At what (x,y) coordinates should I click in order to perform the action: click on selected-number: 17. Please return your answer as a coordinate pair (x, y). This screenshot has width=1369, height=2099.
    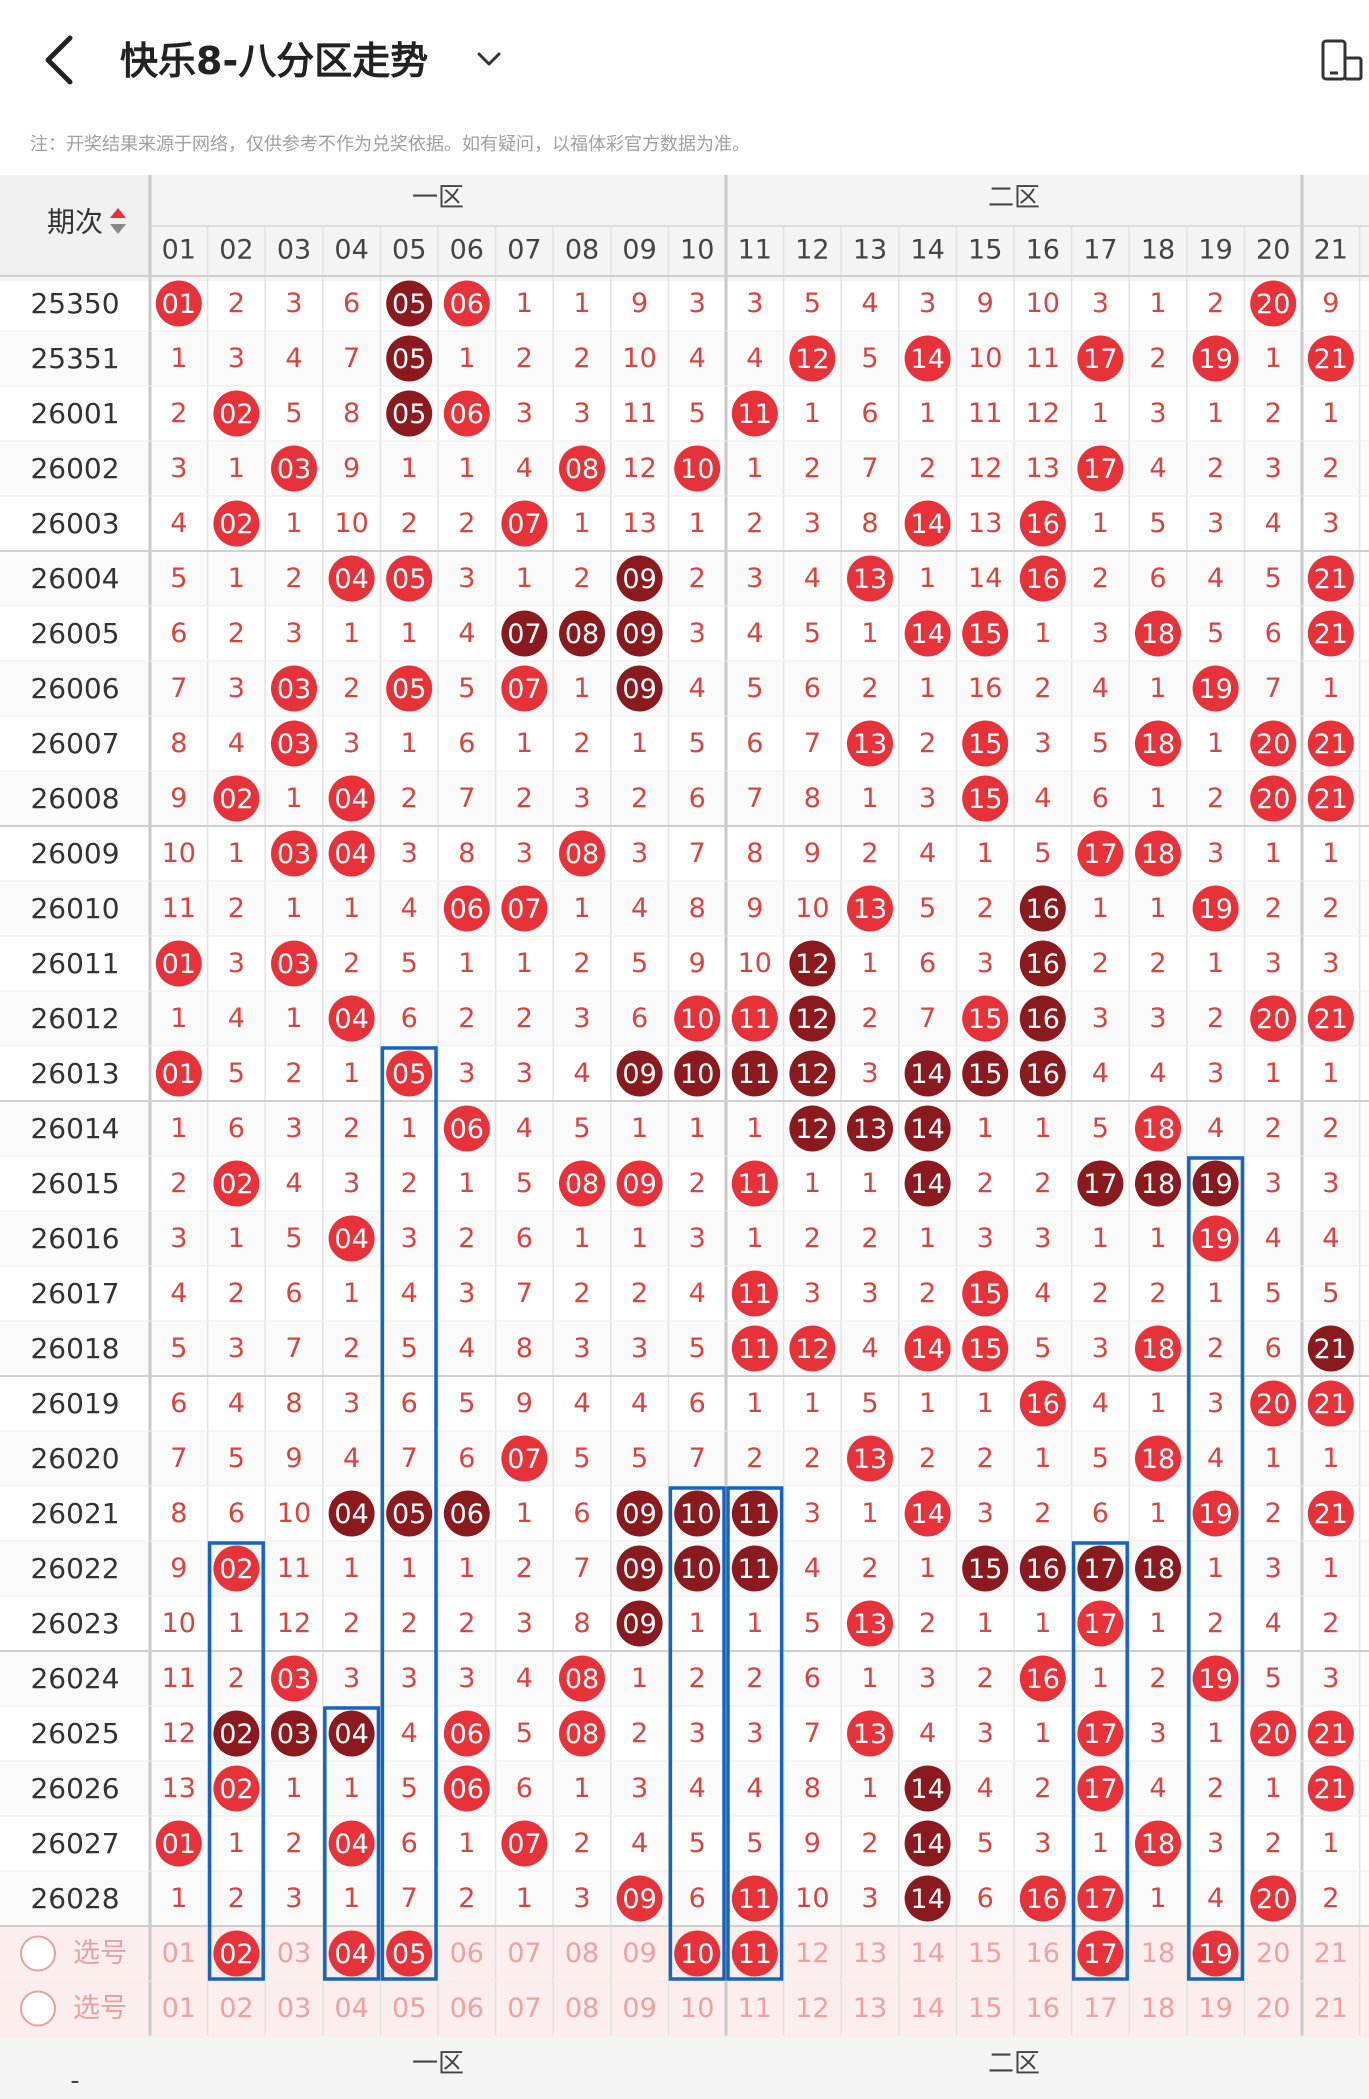
    Looking at the image, I should click on (1100, 1954).